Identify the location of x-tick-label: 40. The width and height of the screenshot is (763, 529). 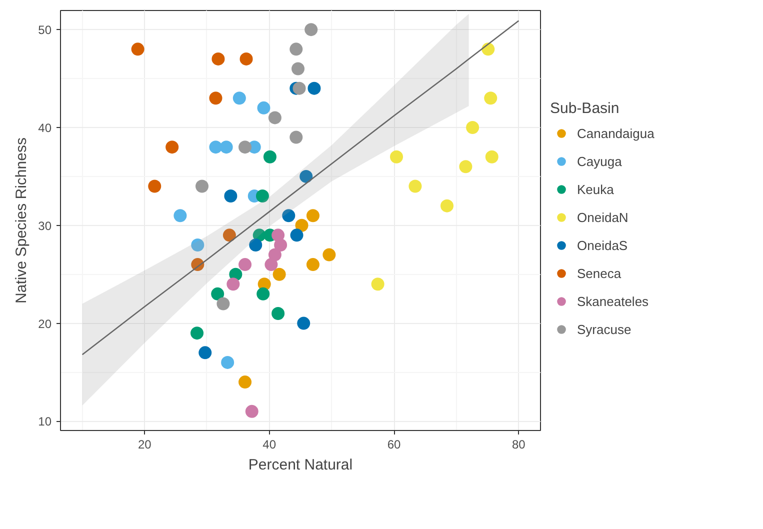
(269, 445).